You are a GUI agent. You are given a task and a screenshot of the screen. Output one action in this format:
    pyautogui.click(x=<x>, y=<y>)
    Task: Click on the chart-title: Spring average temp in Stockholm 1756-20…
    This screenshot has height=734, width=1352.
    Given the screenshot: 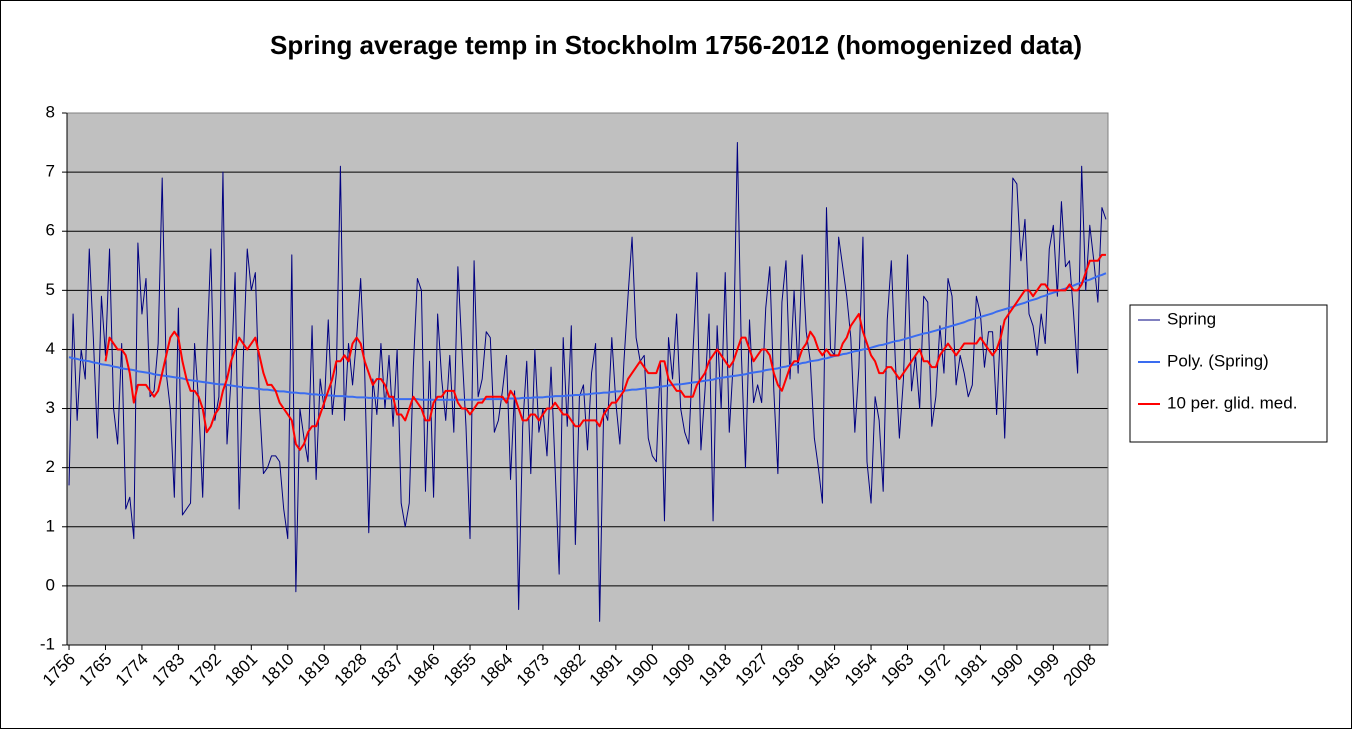 What is the action you would take?
    pyautogui.click(x=676, y=45)
    